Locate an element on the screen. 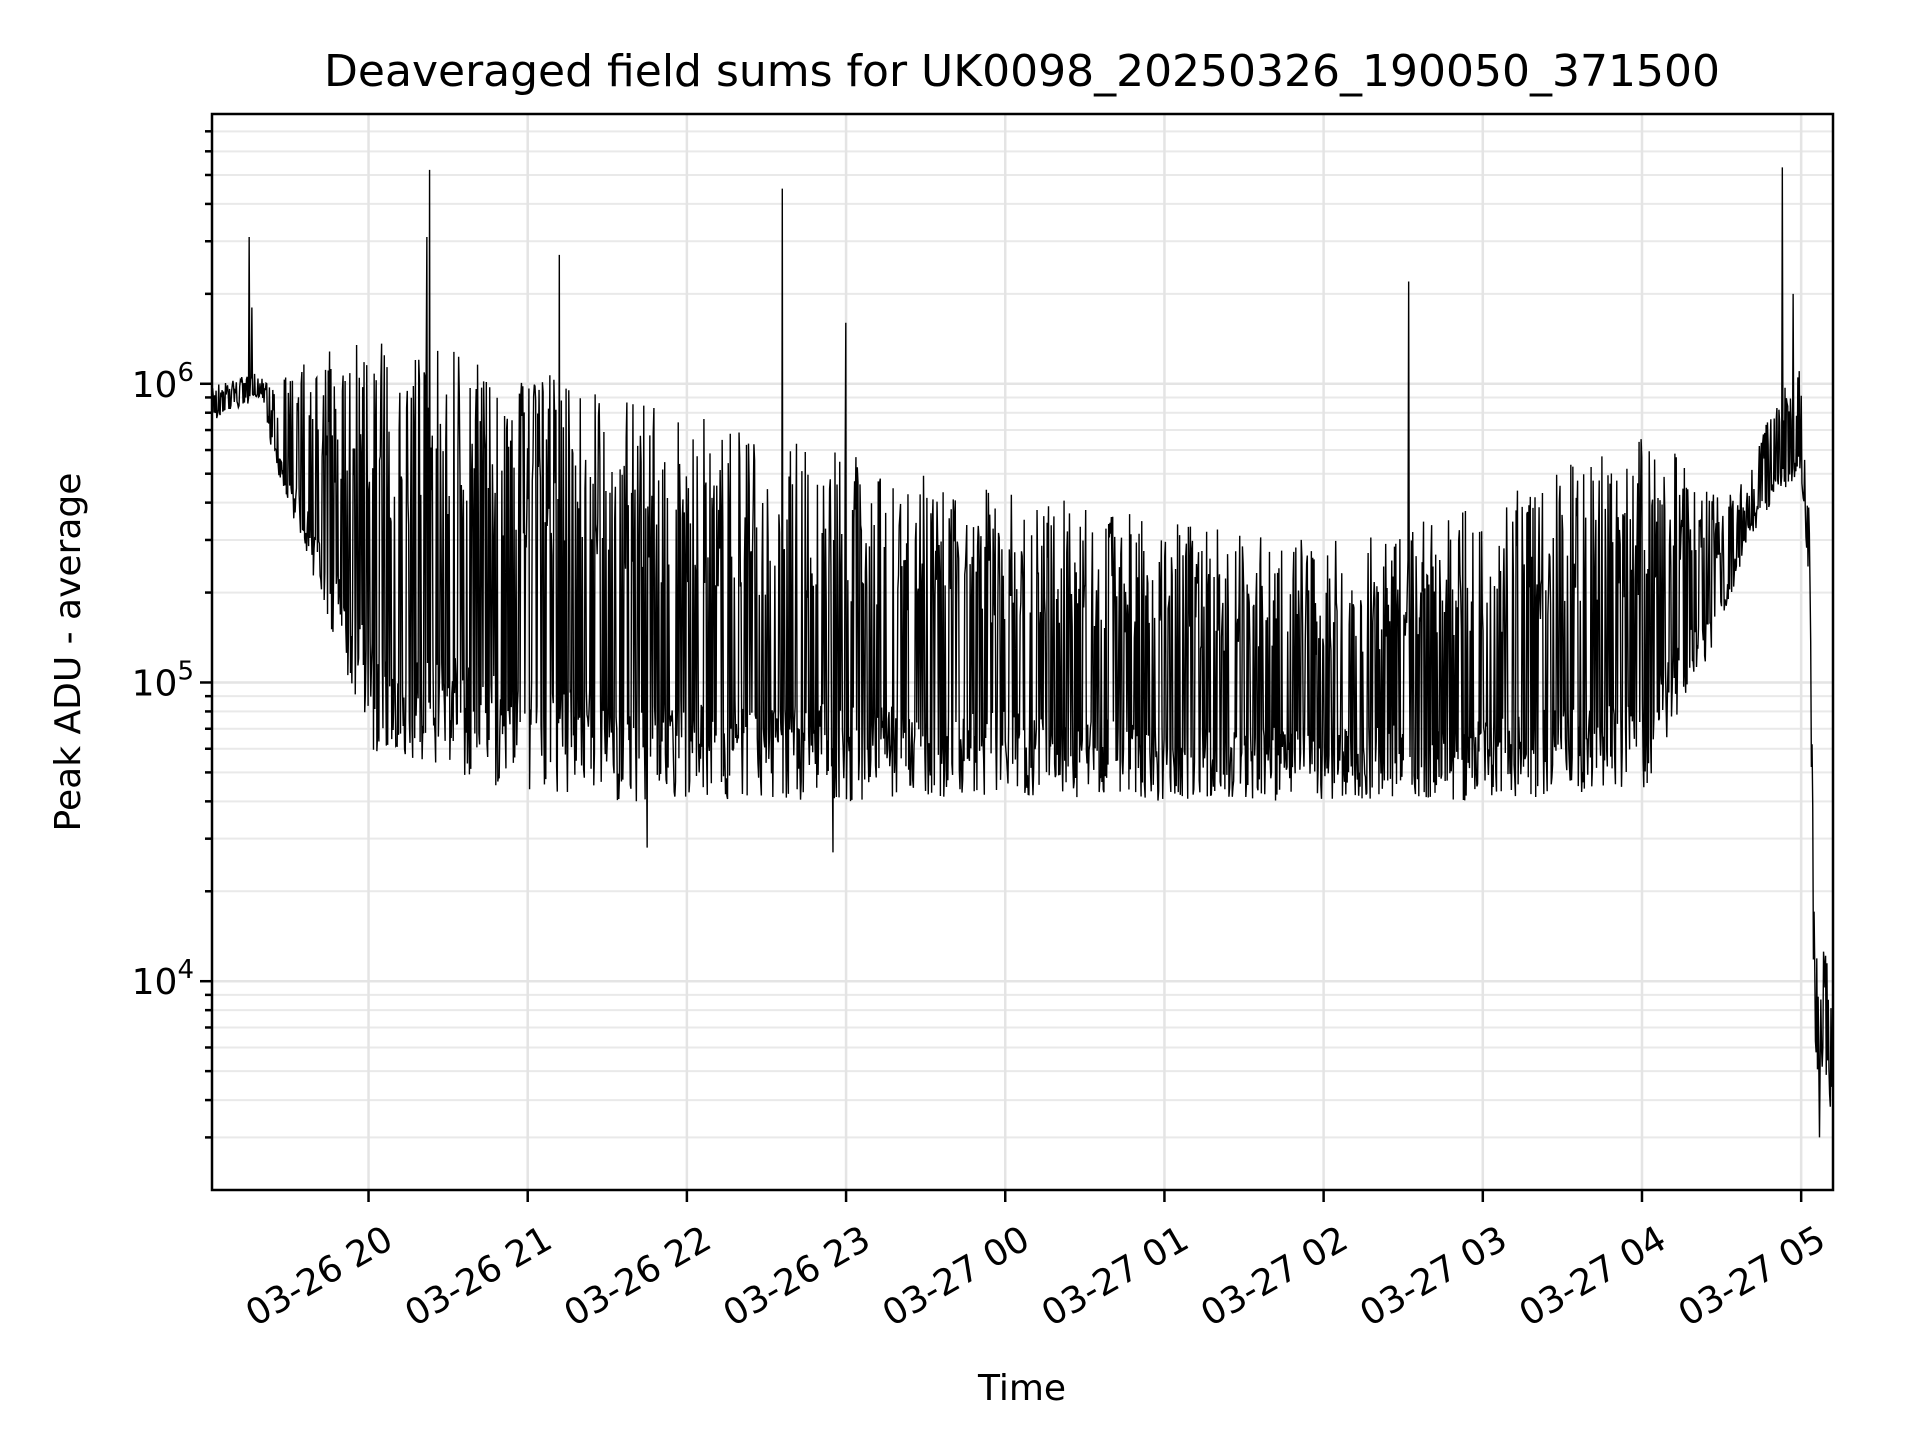 This screenshot has height=1440, width=1920. x-tick-label: 03-27 00 is located at coordinates (956, 1276).